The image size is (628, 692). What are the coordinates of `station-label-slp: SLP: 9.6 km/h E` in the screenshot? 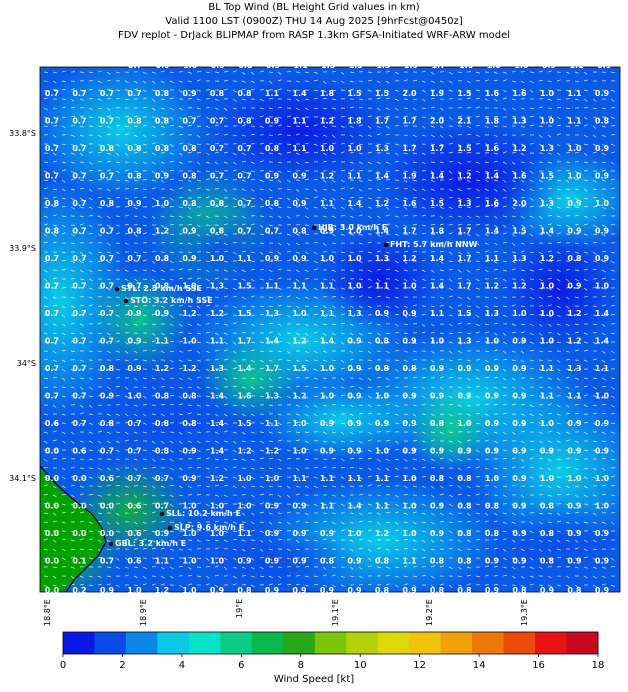 It's located at (209, 527).